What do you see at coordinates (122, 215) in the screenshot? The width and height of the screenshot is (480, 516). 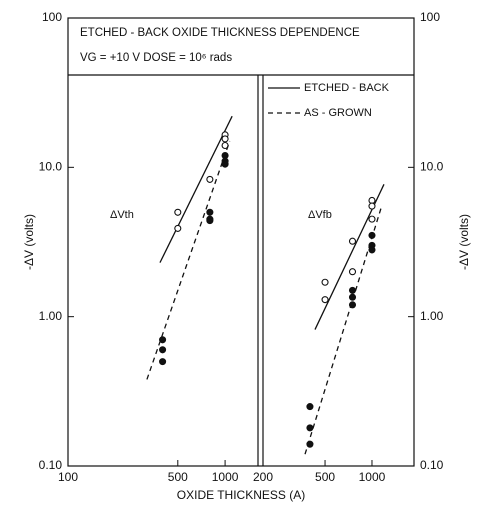 I see `annotation: ΔVth` at bounding box center [122, 215].